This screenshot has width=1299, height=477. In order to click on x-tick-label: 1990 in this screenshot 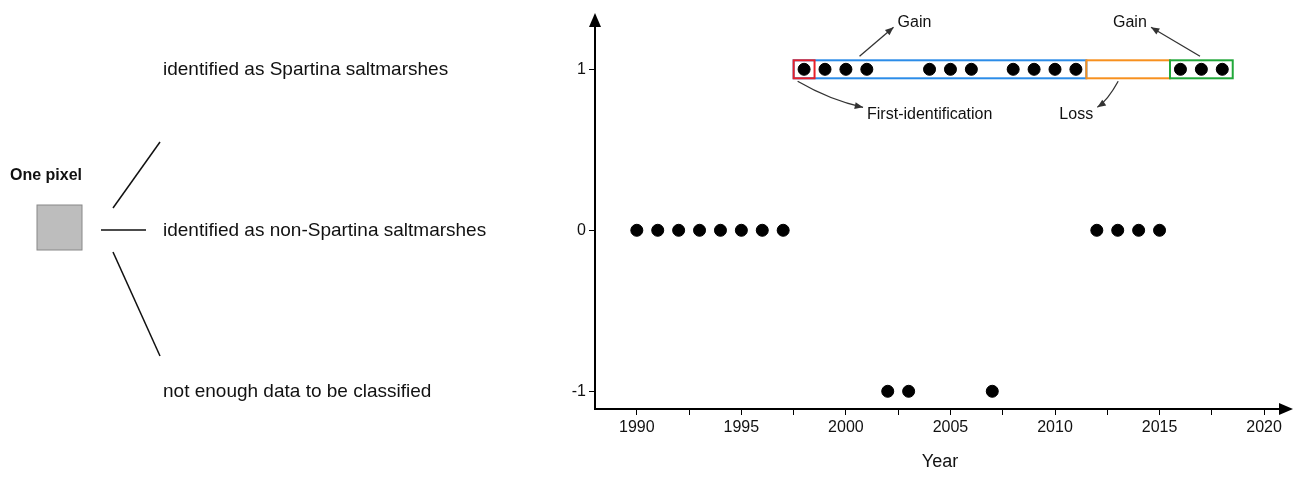, I will do `click(637, 427)`.